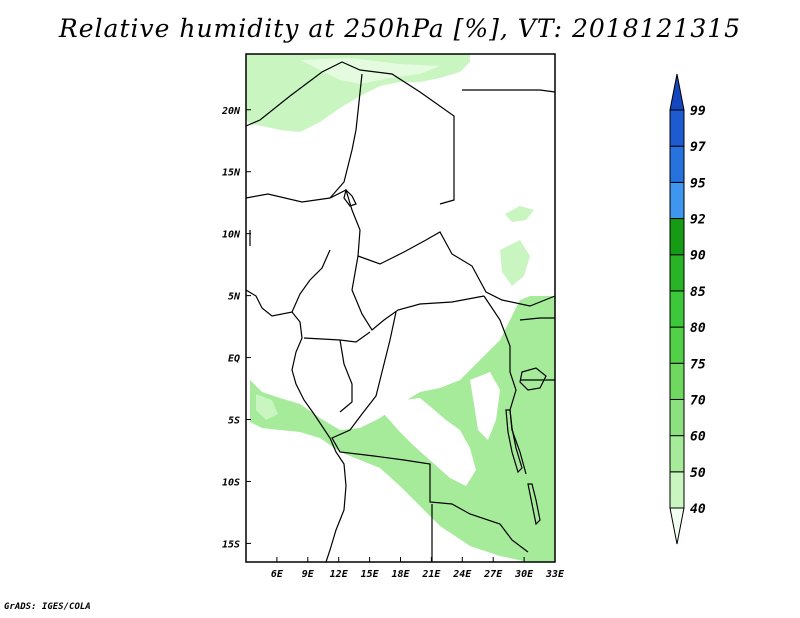  Describe the element at coordinates (534, 504) in the screenshot. I see `lake-malawi` at that location.